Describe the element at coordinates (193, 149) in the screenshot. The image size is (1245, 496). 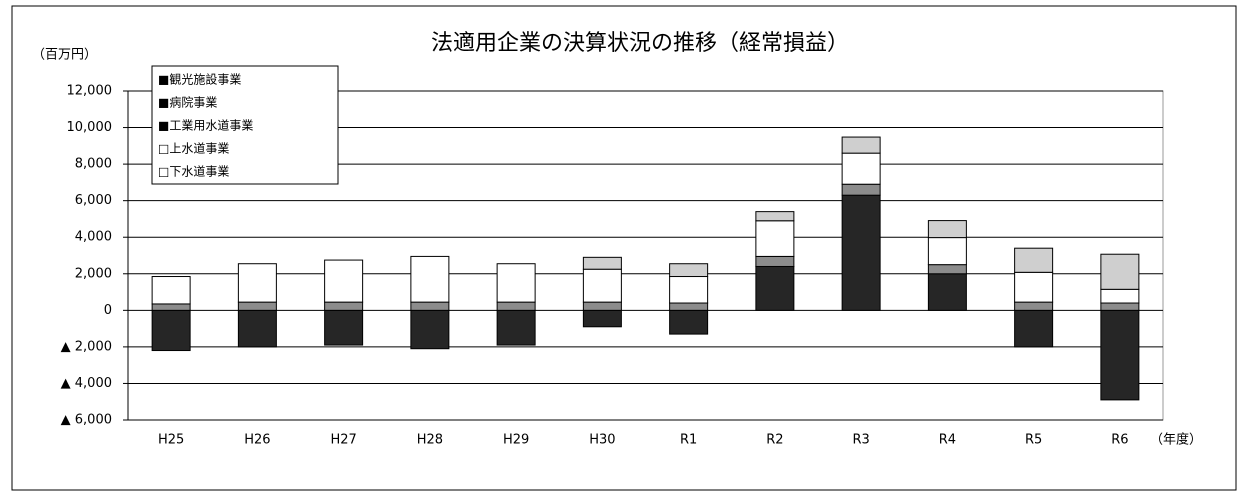
I see `legend-label: □上水道事業` at that location.